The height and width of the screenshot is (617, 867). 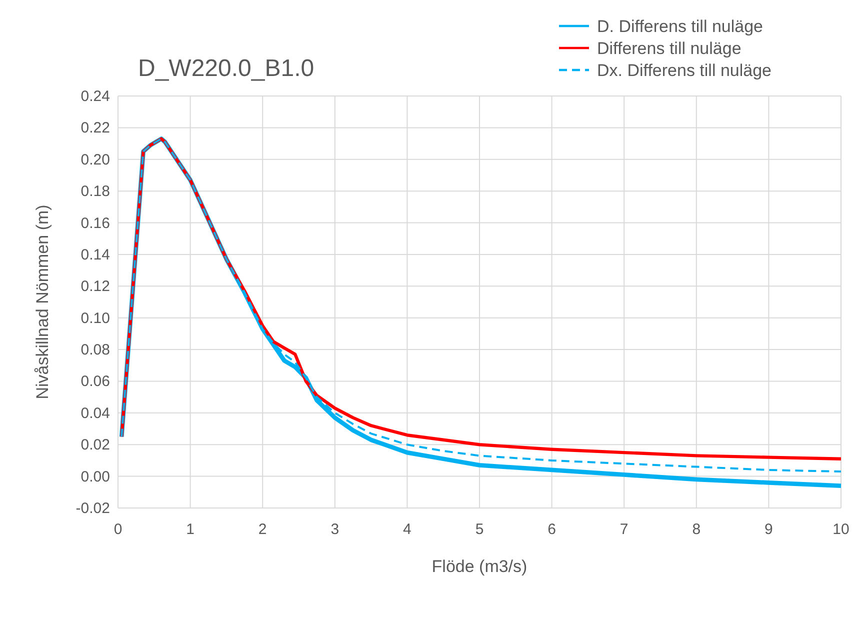 I want to click on x-tick-label: 2, so click(x=262, y=529).